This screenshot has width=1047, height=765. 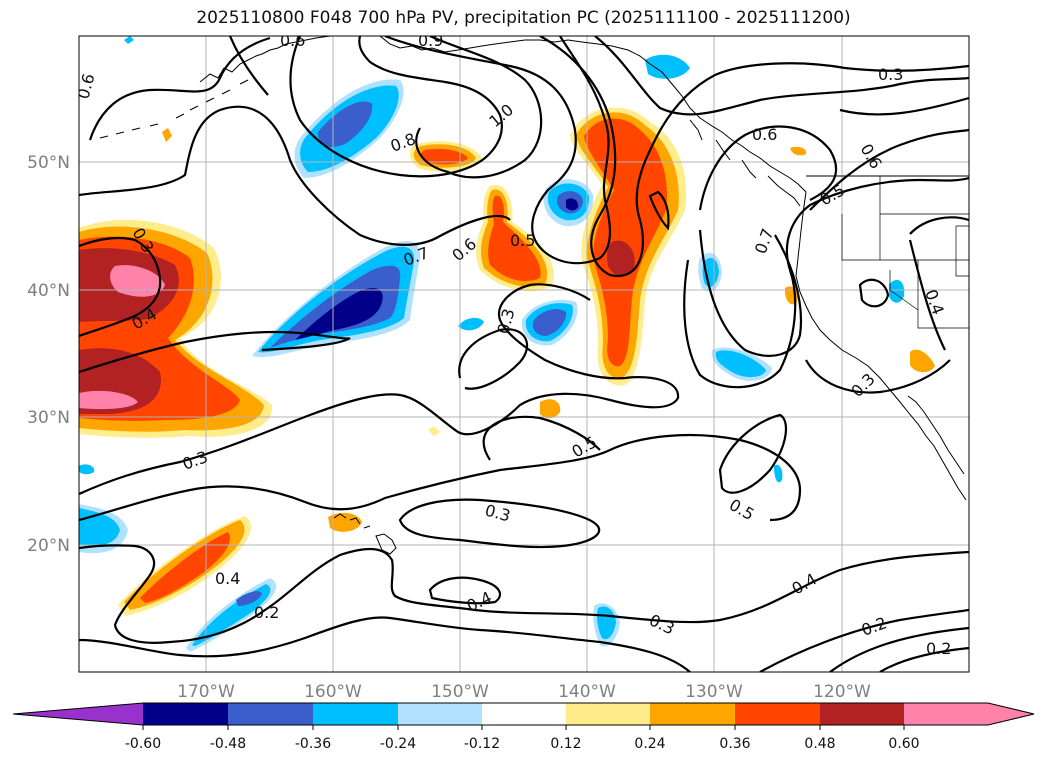 I want to click on colorbar-tick-label: -0.48, so click(x=228, y=744).